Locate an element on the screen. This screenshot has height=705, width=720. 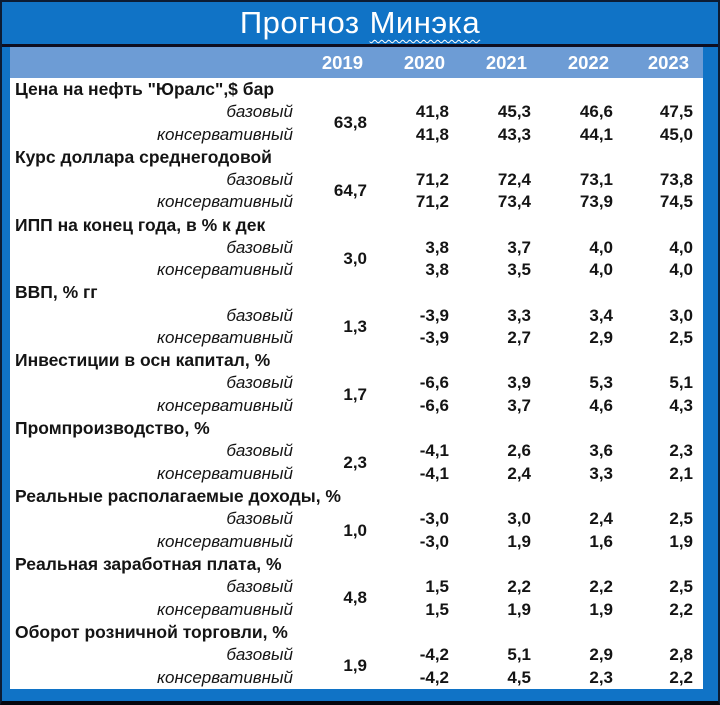
value-2019-actual: 1,0 is located at coordinates (355, 530).